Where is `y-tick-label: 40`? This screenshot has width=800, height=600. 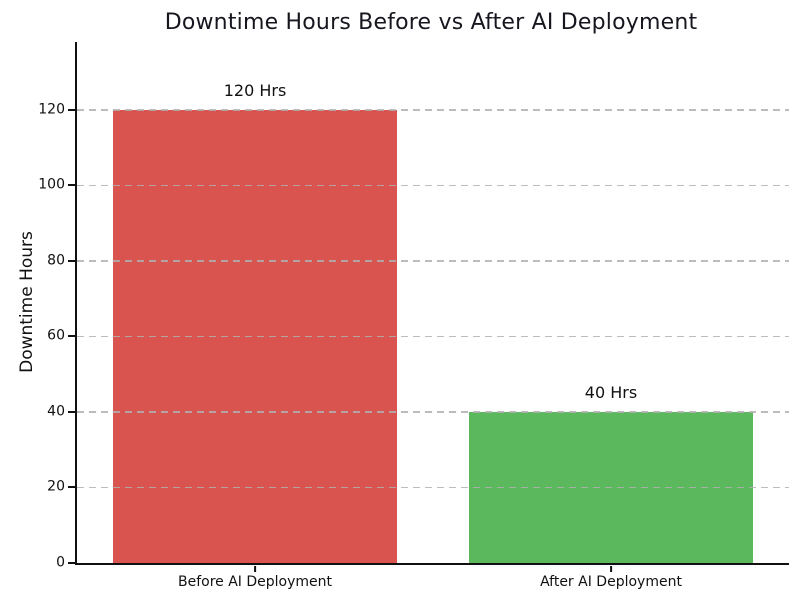 y-tick-label: 40 is located at coordinates (56, 411).